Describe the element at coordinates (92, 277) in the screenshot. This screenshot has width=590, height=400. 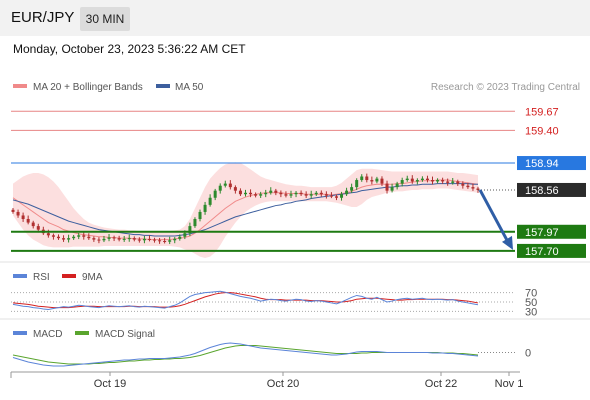
I see `legend-rsi-ma: 9MA` at that location.